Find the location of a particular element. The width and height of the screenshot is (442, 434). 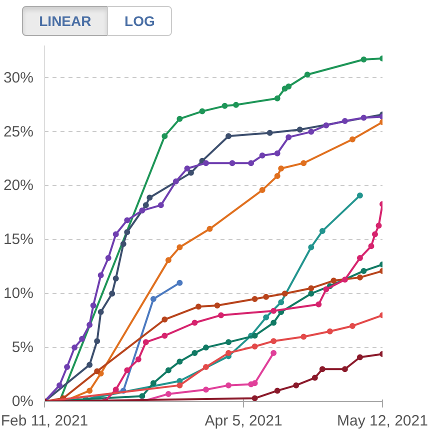

text: LOG is located at coordinates (139, 21).